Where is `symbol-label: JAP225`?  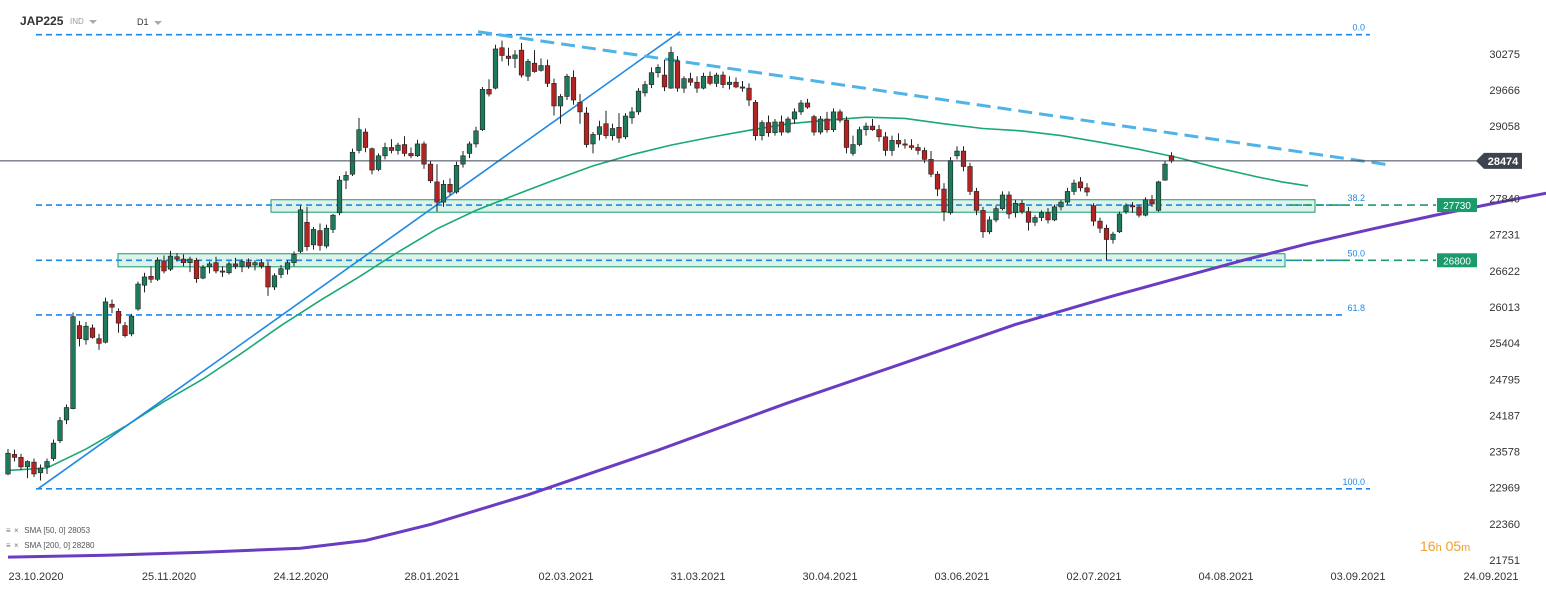
symbol-label: JAP225 is located at coordinates (42, 21).